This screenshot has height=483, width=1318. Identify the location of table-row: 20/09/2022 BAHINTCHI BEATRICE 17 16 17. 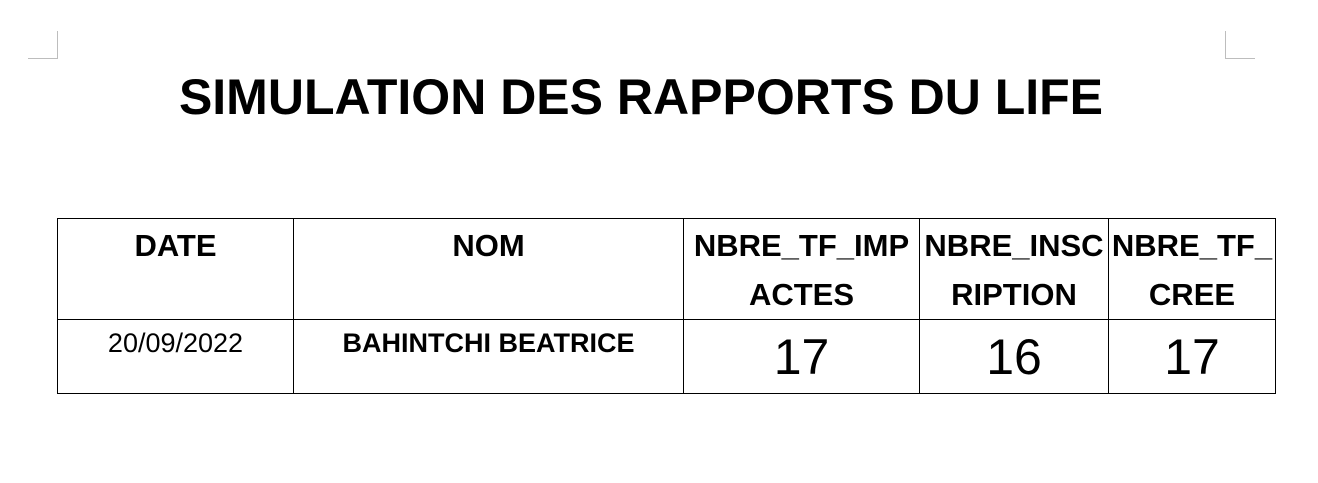
(666, 356).